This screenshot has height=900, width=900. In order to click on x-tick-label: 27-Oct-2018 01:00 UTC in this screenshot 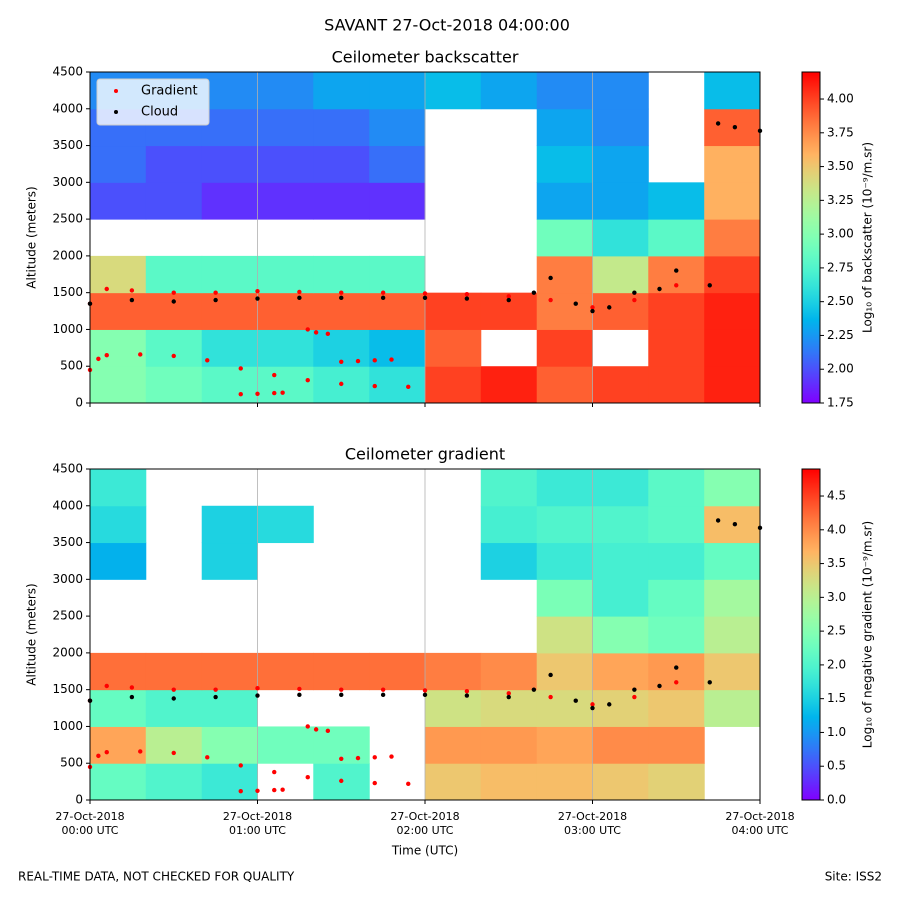, I will do `click(257, 823)`.